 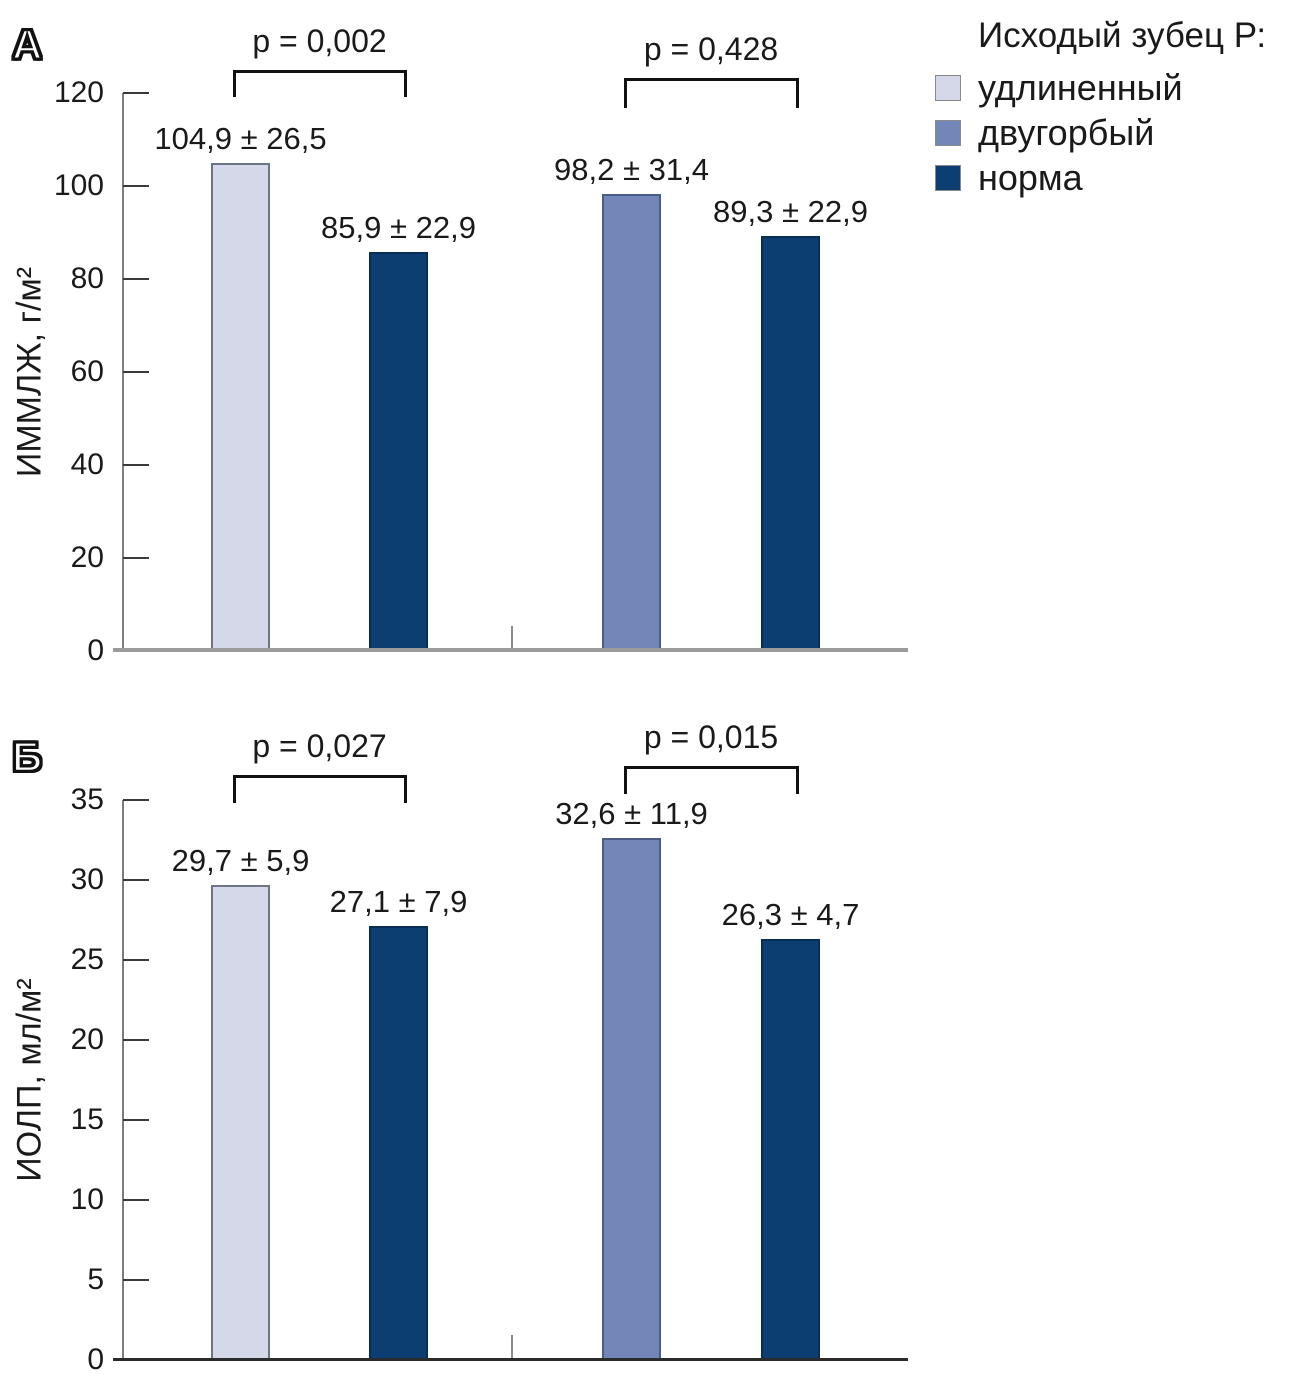 I want to click on y-tick-label-a-40: 40, so click(x=87, y=464).